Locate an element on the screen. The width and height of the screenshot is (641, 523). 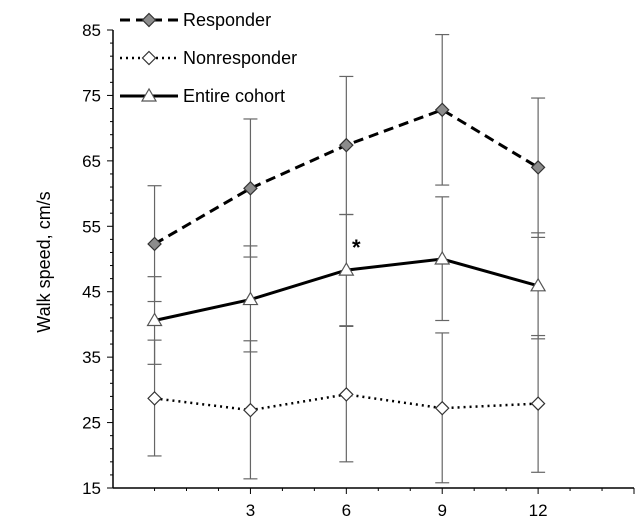
legend: Responder Nonresponder Entire cohort is located at coordinates (208, 58).